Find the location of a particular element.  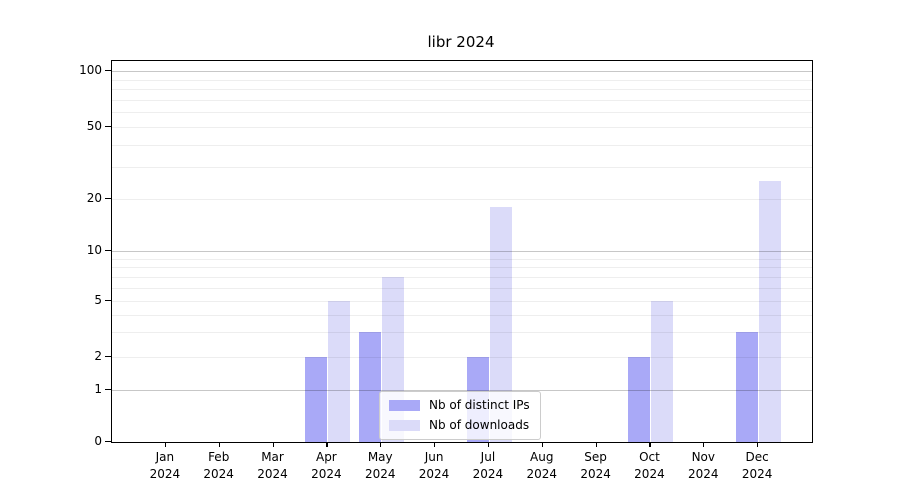

y-tick-label: 1 is located at coordinates (98, 389).